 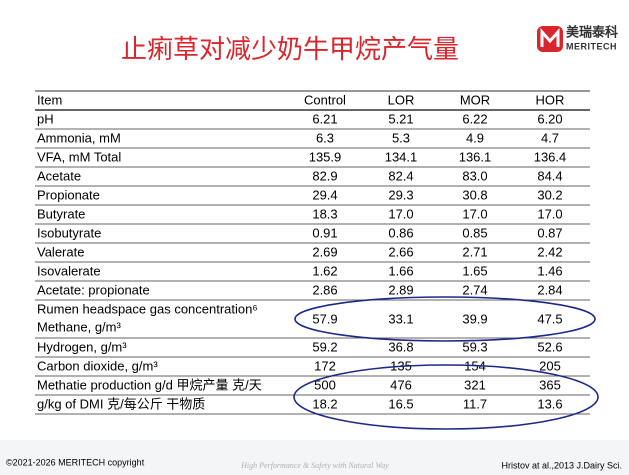 I want to click on cell-value: 500, so click(x=325, y=384).